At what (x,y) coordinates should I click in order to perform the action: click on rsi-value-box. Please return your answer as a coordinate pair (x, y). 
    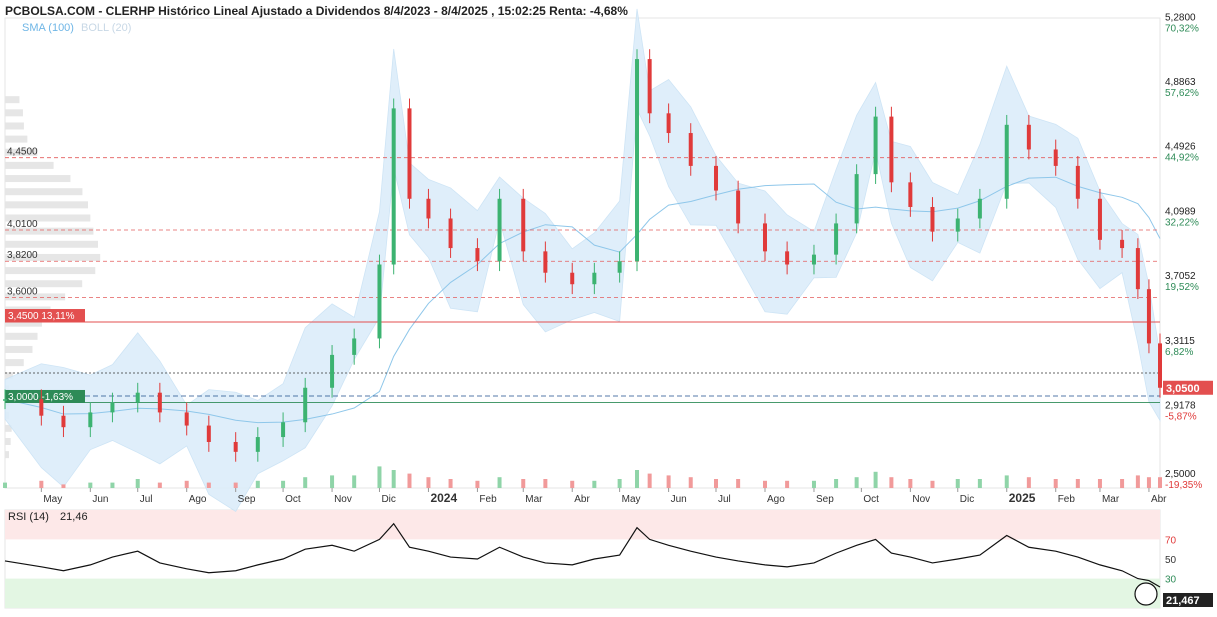
    Looking at the image, I should click on (1188, 600).